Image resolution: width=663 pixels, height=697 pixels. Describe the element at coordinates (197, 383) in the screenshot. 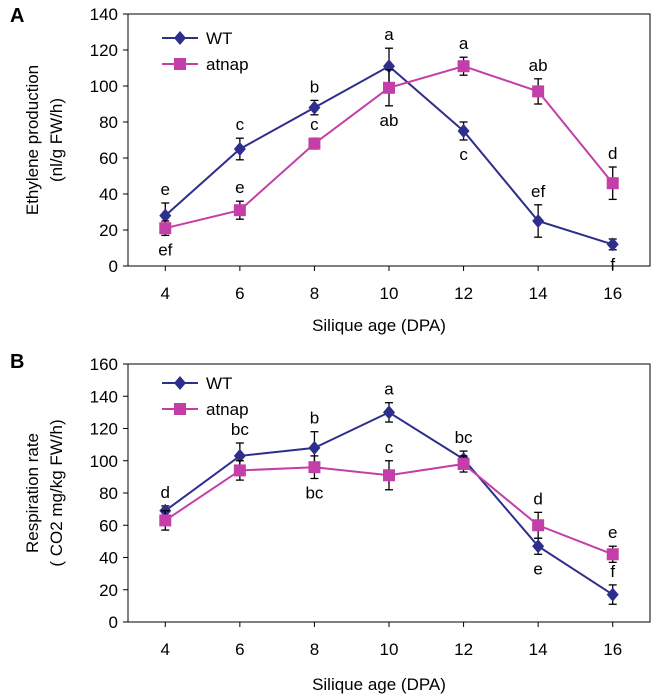

I see `legend-entry: WT` at that location.